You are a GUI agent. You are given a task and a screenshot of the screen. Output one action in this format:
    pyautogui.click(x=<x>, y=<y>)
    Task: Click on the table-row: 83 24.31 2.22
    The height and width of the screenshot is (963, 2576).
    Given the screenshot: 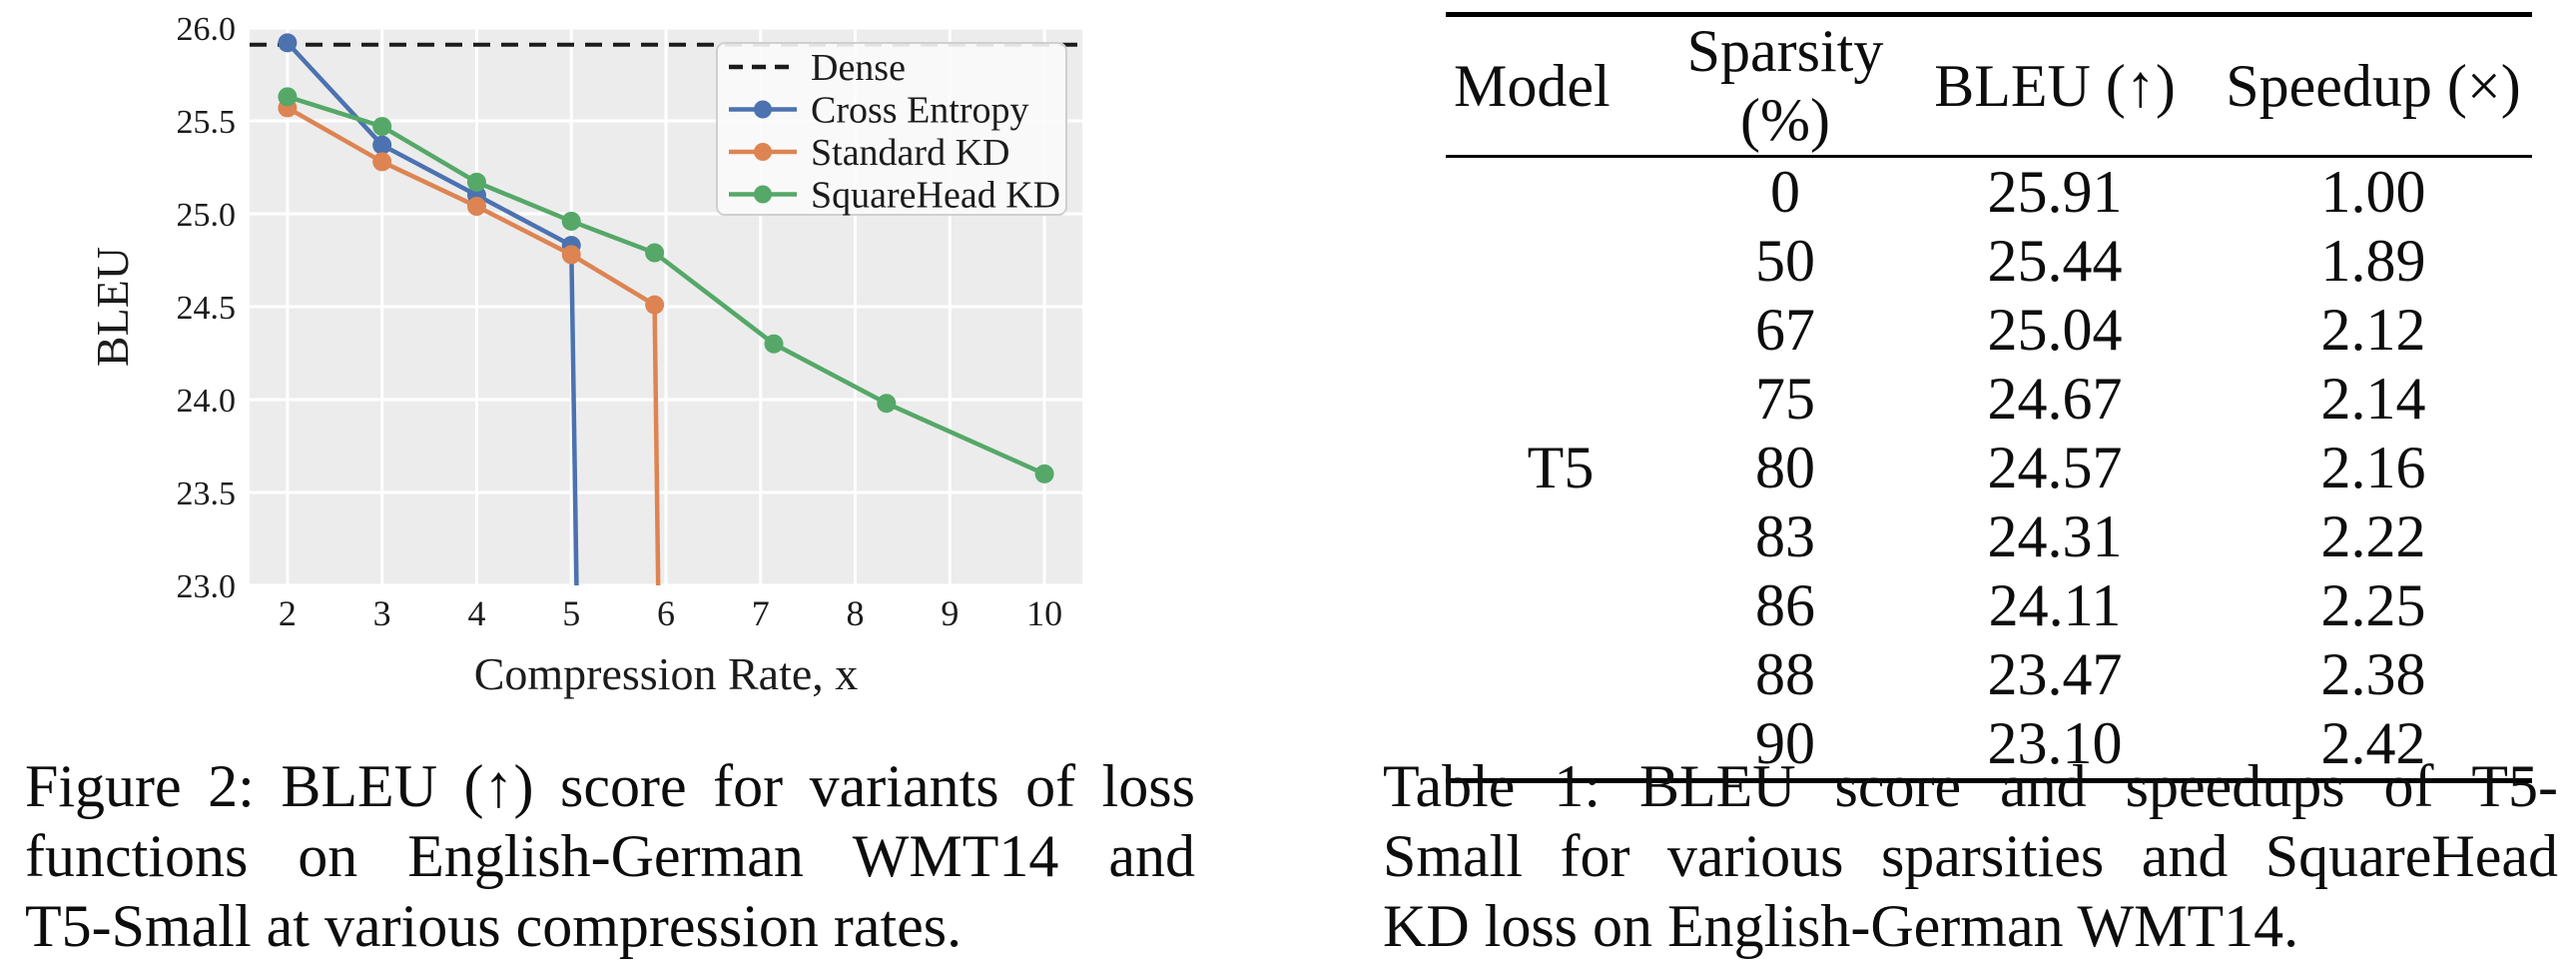 What is the action you would take?
    pyautogui.click(x=1989, y=536)
    